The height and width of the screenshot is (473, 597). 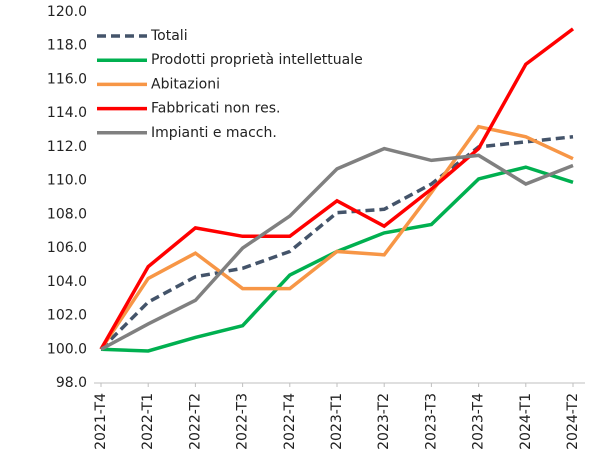 I want to click on x-tick-label: 2021-T4, so click(x=101, y=421).